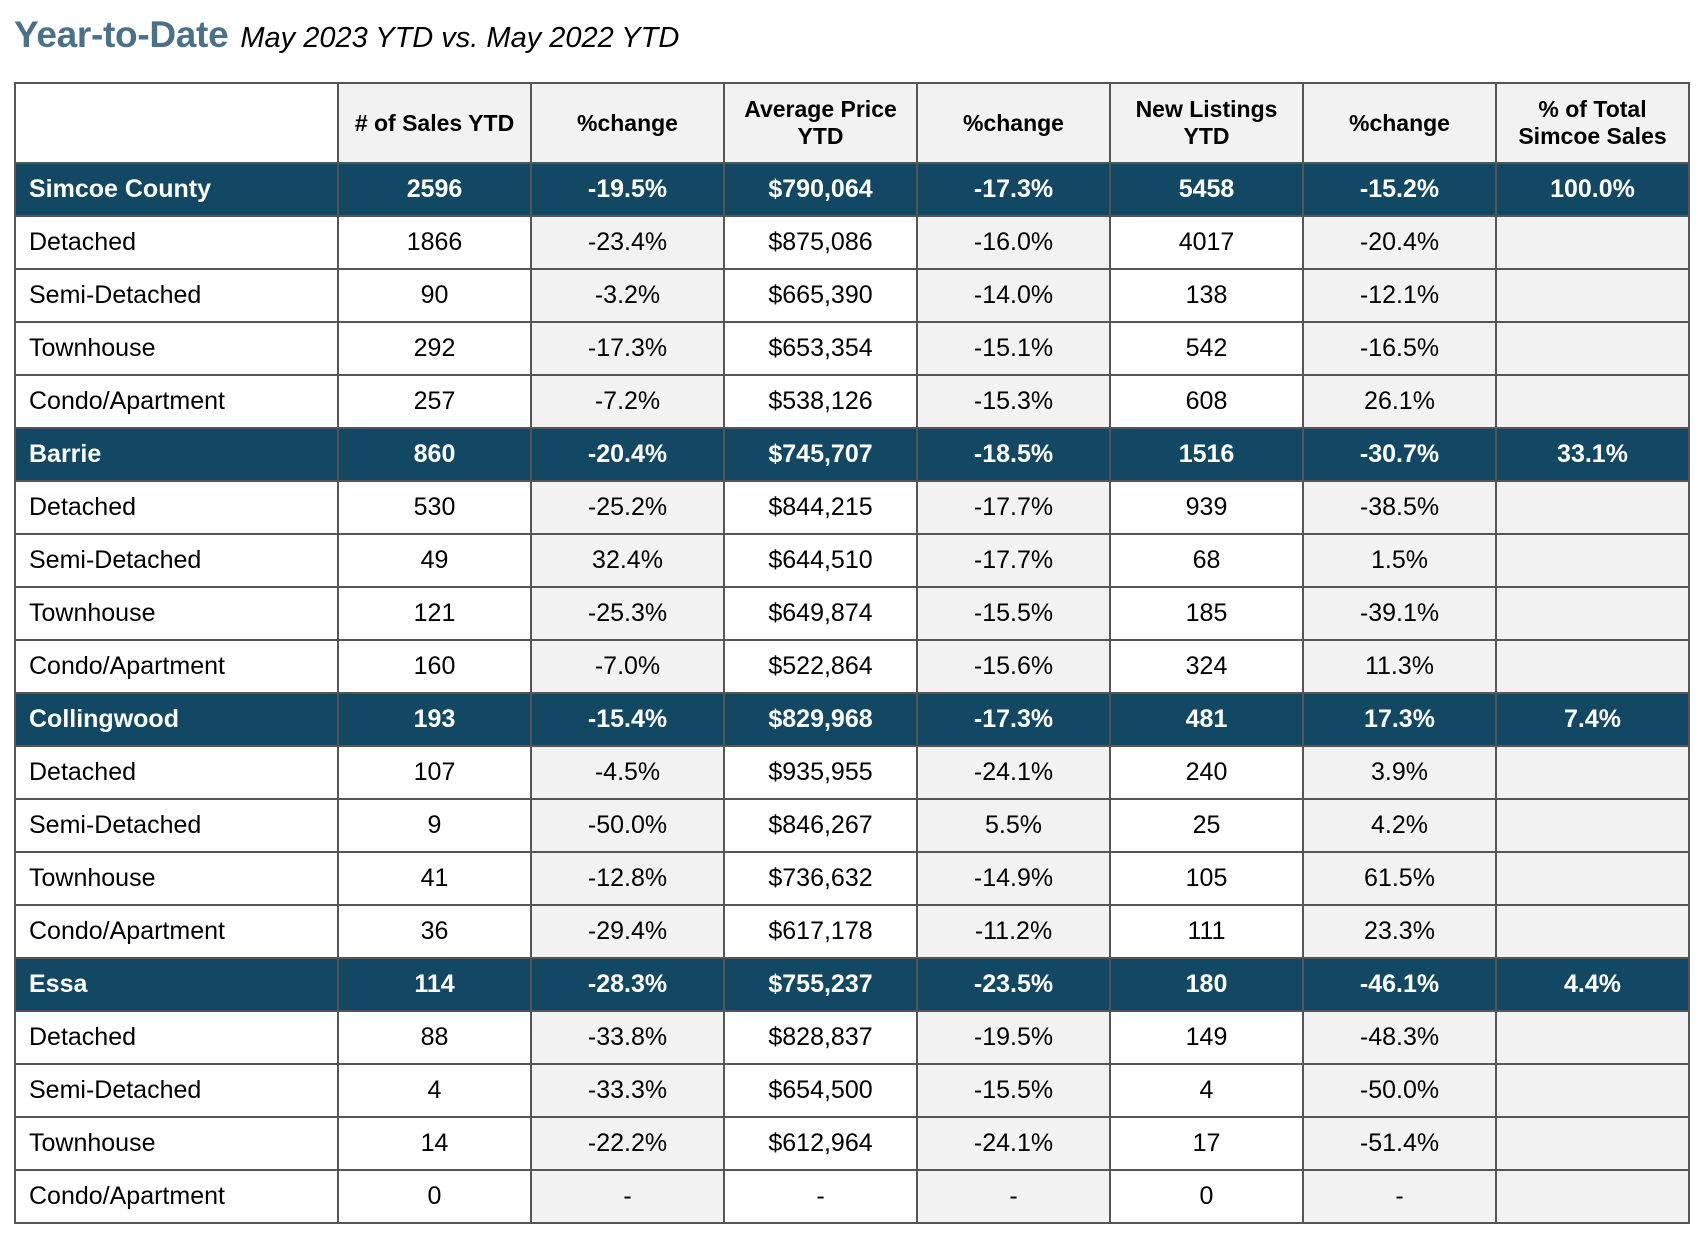  Describe the element at coordinates (1013, 984) in the screenshot. I see `region-cell-price-change: -23.5%` at that location.